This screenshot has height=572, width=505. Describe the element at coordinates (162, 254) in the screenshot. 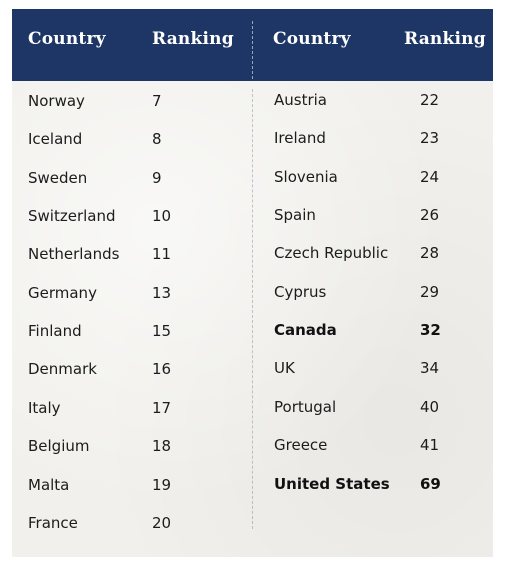

I see `table-cell-ranking: 11` at that location.